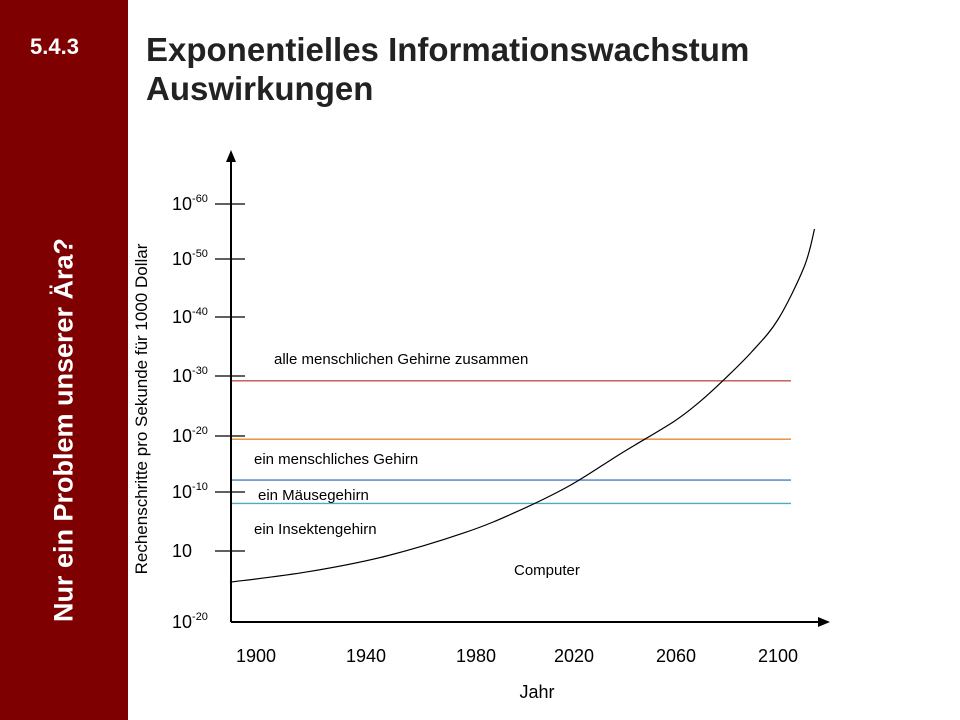 Image resolution: width=960 pixels, height=720 pixels. What do you see at coordinates (208, 412) in the screenshot?
I see `y-tick-group: 10-20 10 10-10 10-20 10-30 10-40 10-50 10-60` at bounding box center [208, 412].